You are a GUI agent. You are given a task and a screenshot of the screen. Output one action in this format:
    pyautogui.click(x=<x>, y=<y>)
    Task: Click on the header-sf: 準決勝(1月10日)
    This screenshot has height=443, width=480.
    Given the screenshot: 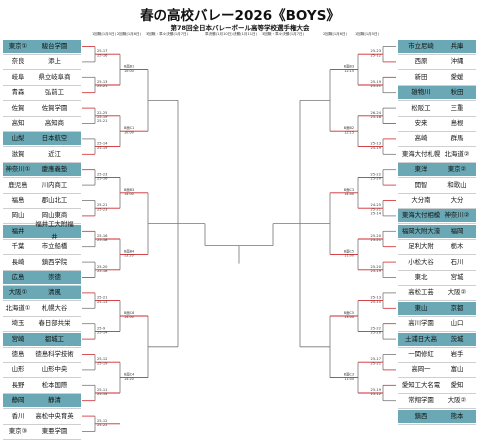 What is the action you would take?
    pyautogui.click(x=219, y=34)
    